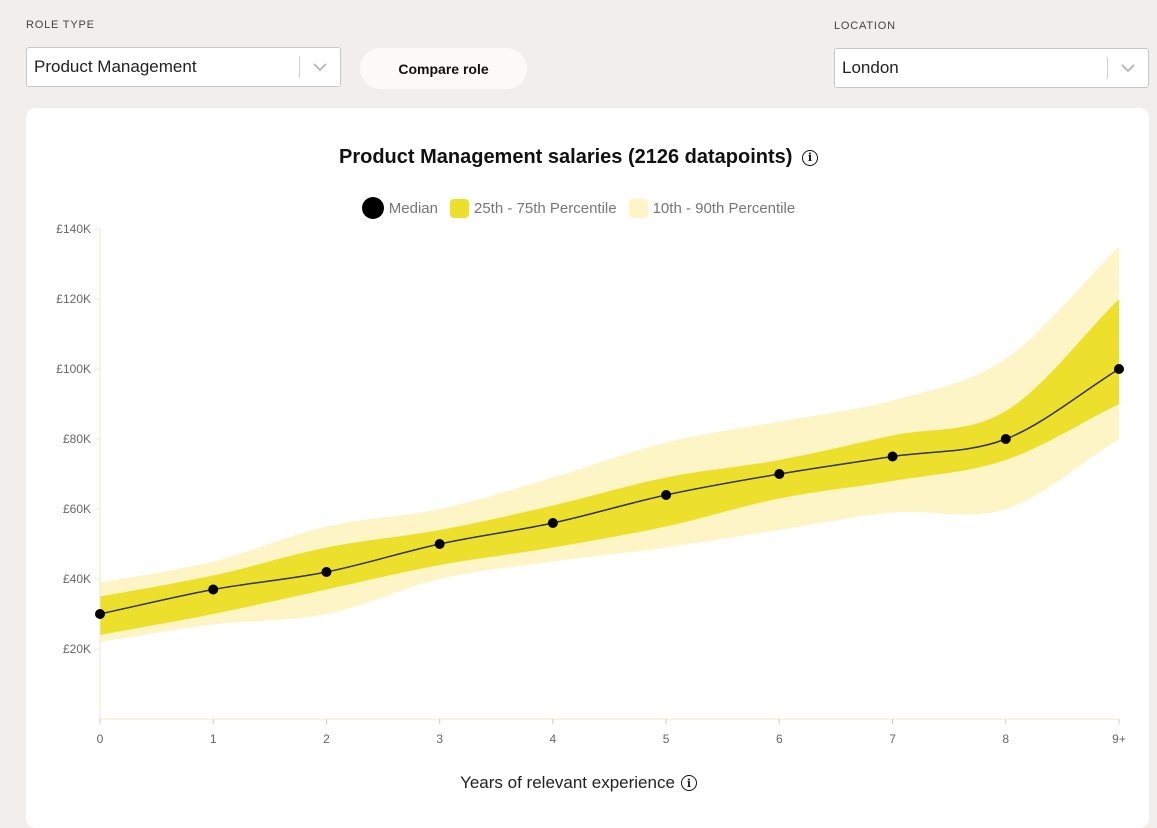 This screenshot has height=828, width=1157. Describe the element at coordinates (724, 208) in the screenshot. I see `legend-label-decile: 10th - 90th Percentile` at that location.